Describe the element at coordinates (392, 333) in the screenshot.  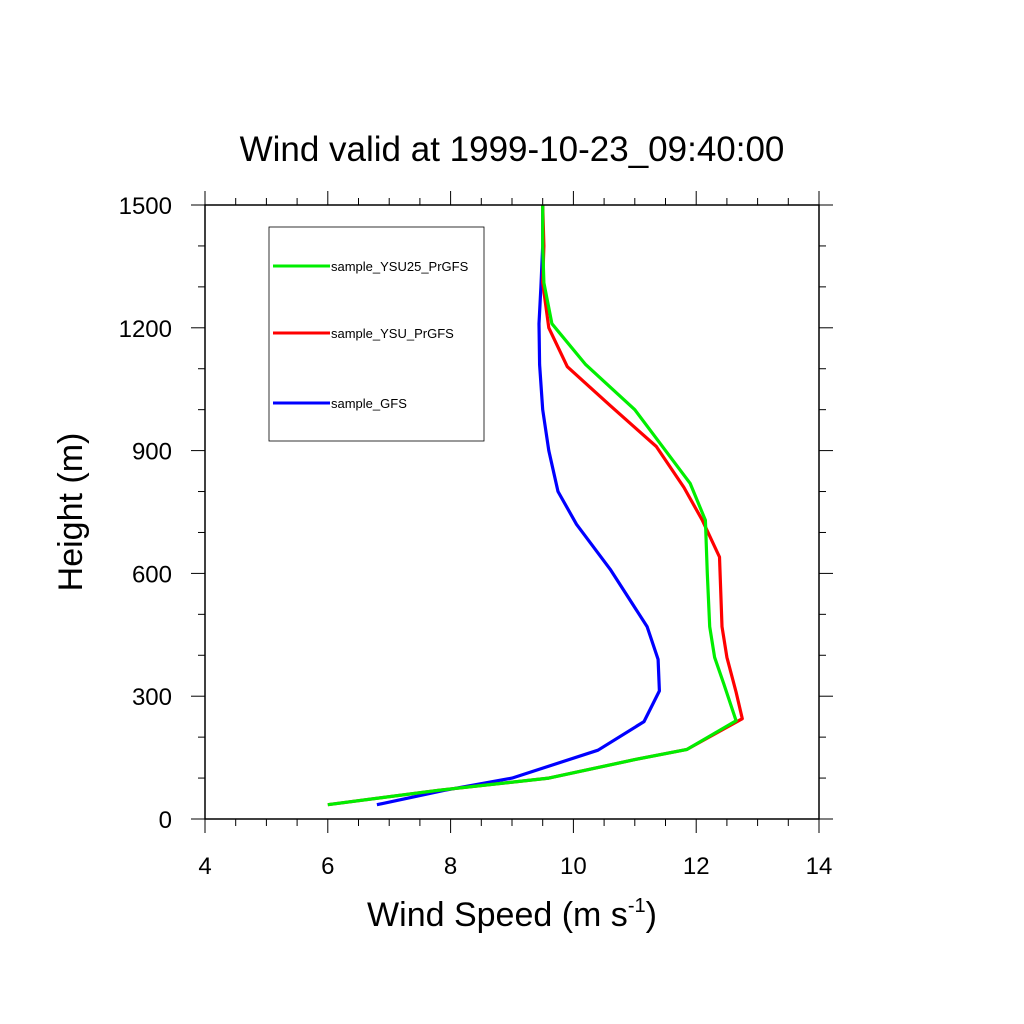
I see `legend-label: sample_YSU_PrGFS` at that location.